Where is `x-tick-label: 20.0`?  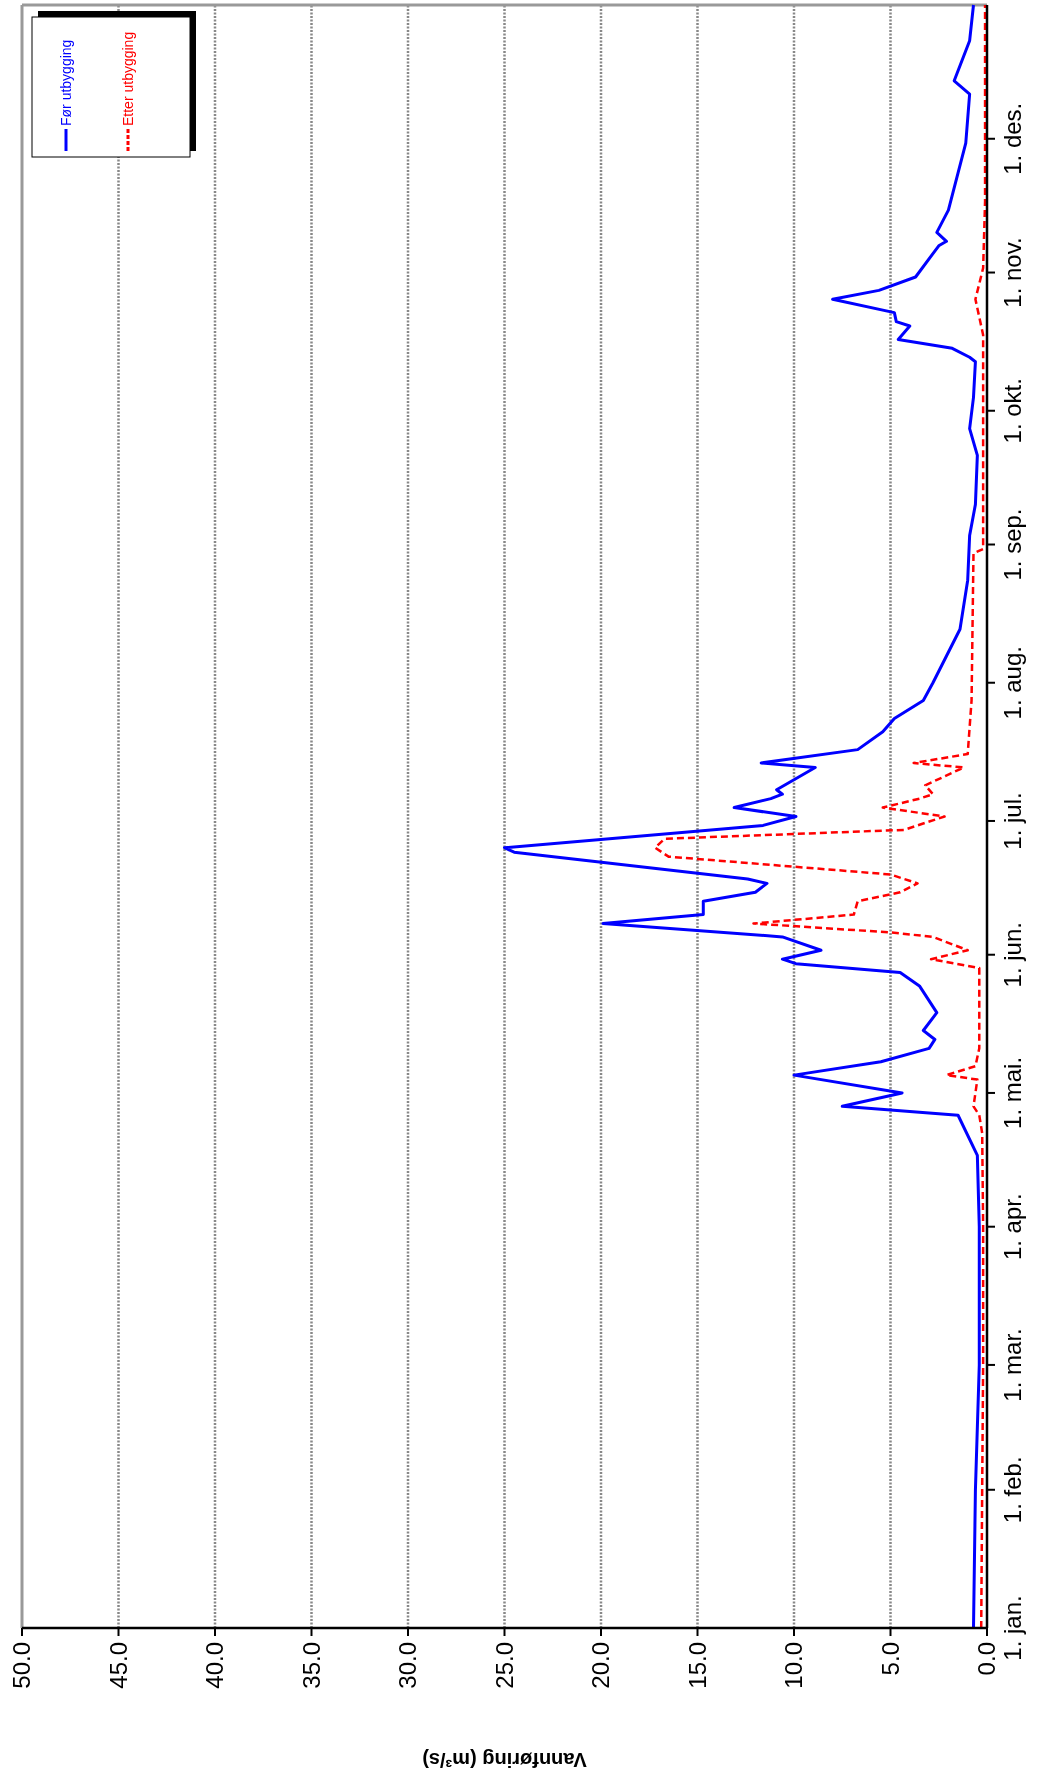 x-tick-label: 20.0 is located at coordinates (601, 1665).